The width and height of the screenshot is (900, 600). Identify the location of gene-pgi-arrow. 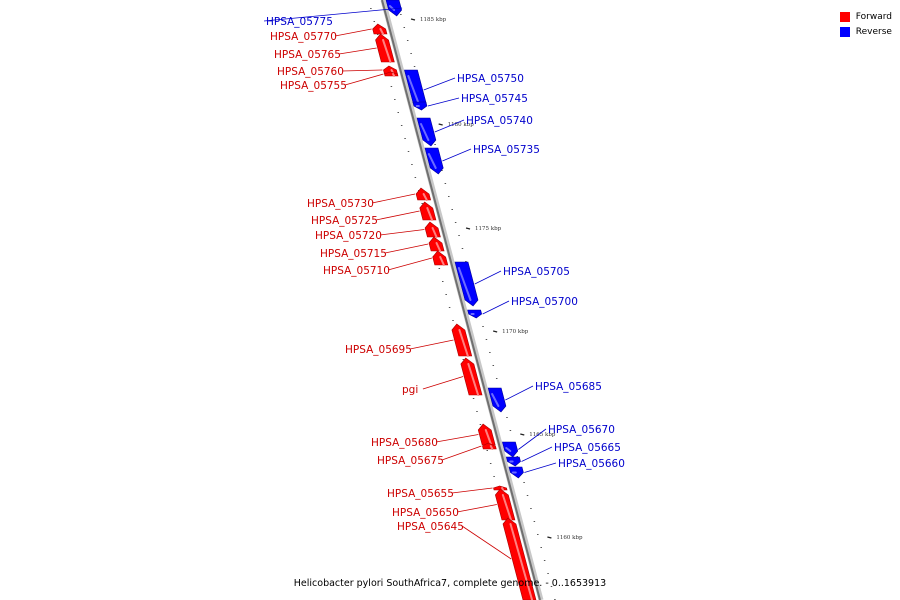
(471, 376).